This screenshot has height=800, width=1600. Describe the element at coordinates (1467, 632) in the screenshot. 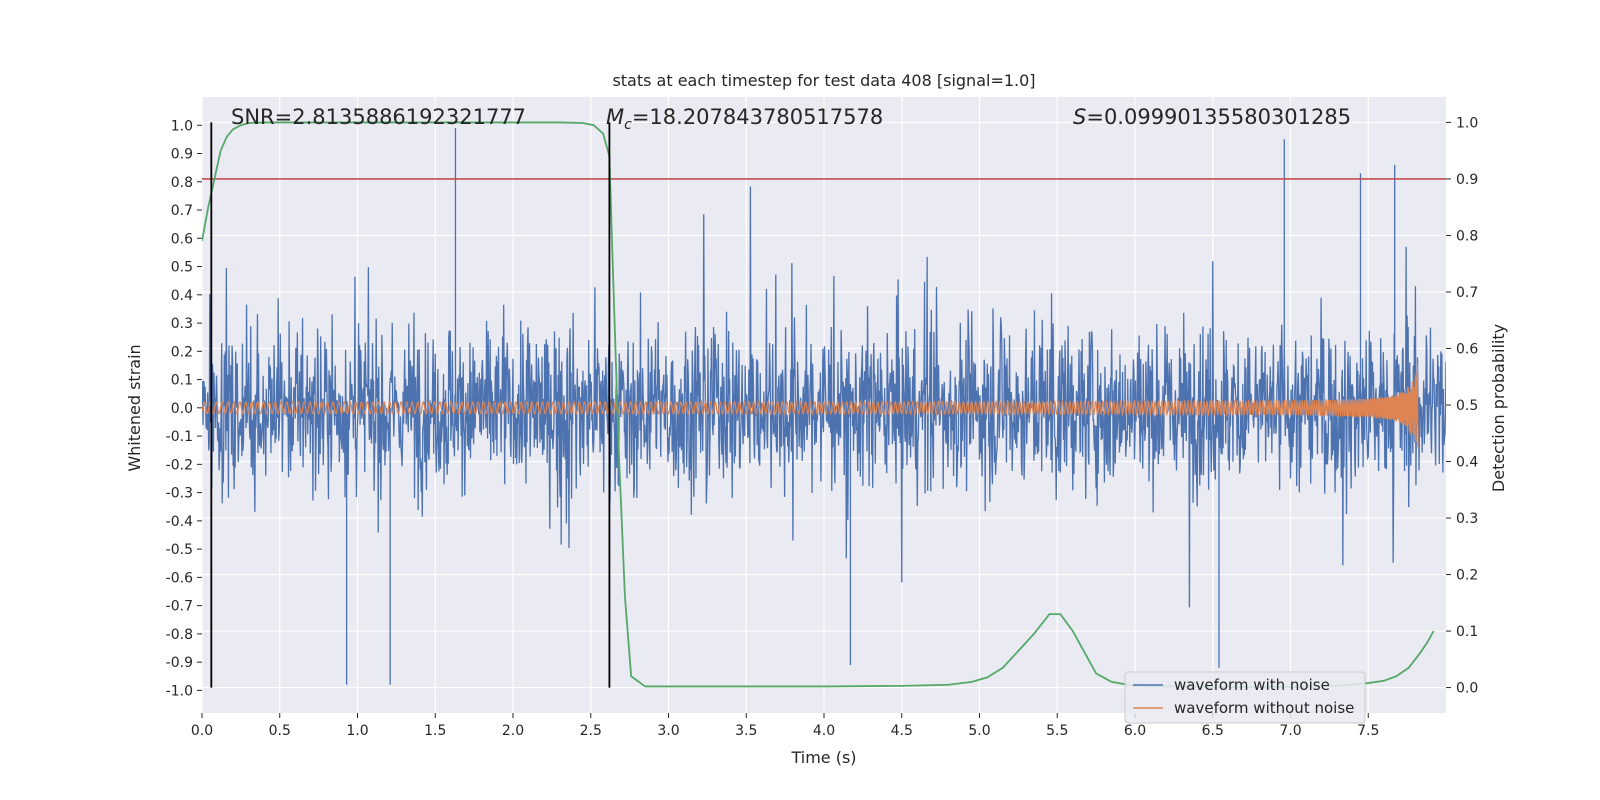

I see `y2-tick-label: 0.1` at that location.